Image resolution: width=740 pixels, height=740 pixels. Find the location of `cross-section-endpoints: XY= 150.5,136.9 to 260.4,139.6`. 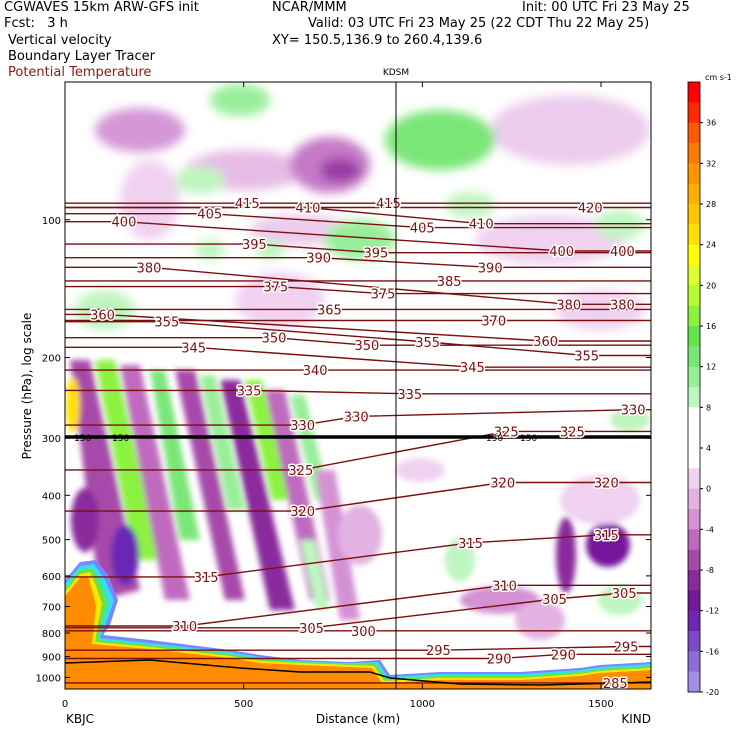

cross-section-endpoints: XY= 150.5,136.9 to 260.4,139.6 is located at coordinates (377, 40).